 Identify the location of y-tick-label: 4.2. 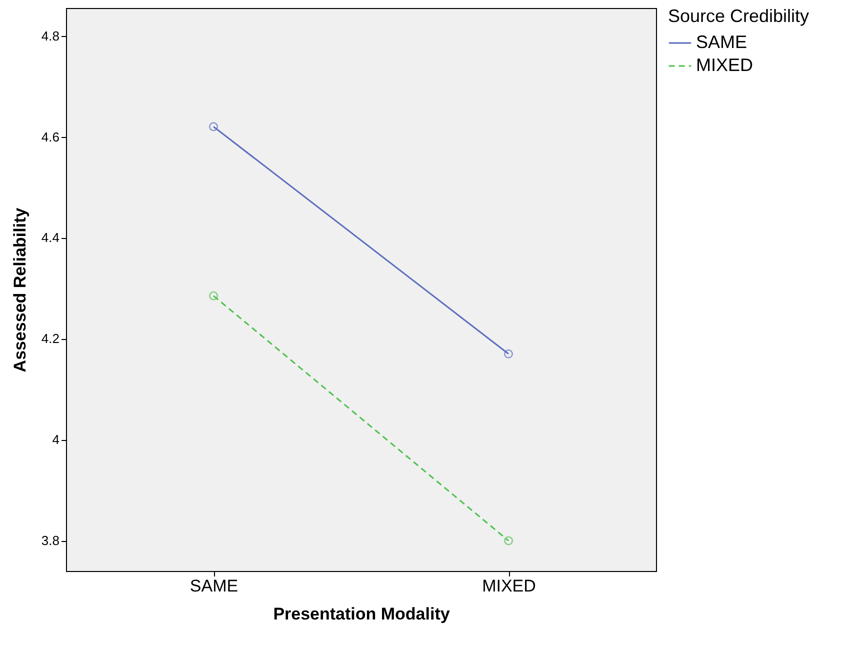
(50, 338).